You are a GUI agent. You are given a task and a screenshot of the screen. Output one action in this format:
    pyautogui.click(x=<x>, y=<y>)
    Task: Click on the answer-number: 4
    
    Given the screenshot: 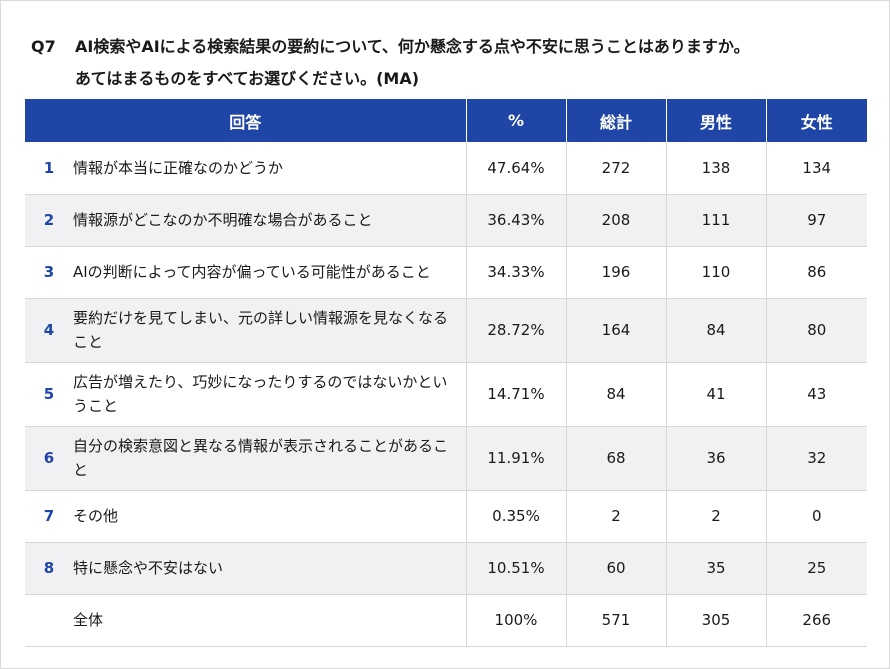 What is the action you would take?
    pyautogui.click(x=49, y=330)
    